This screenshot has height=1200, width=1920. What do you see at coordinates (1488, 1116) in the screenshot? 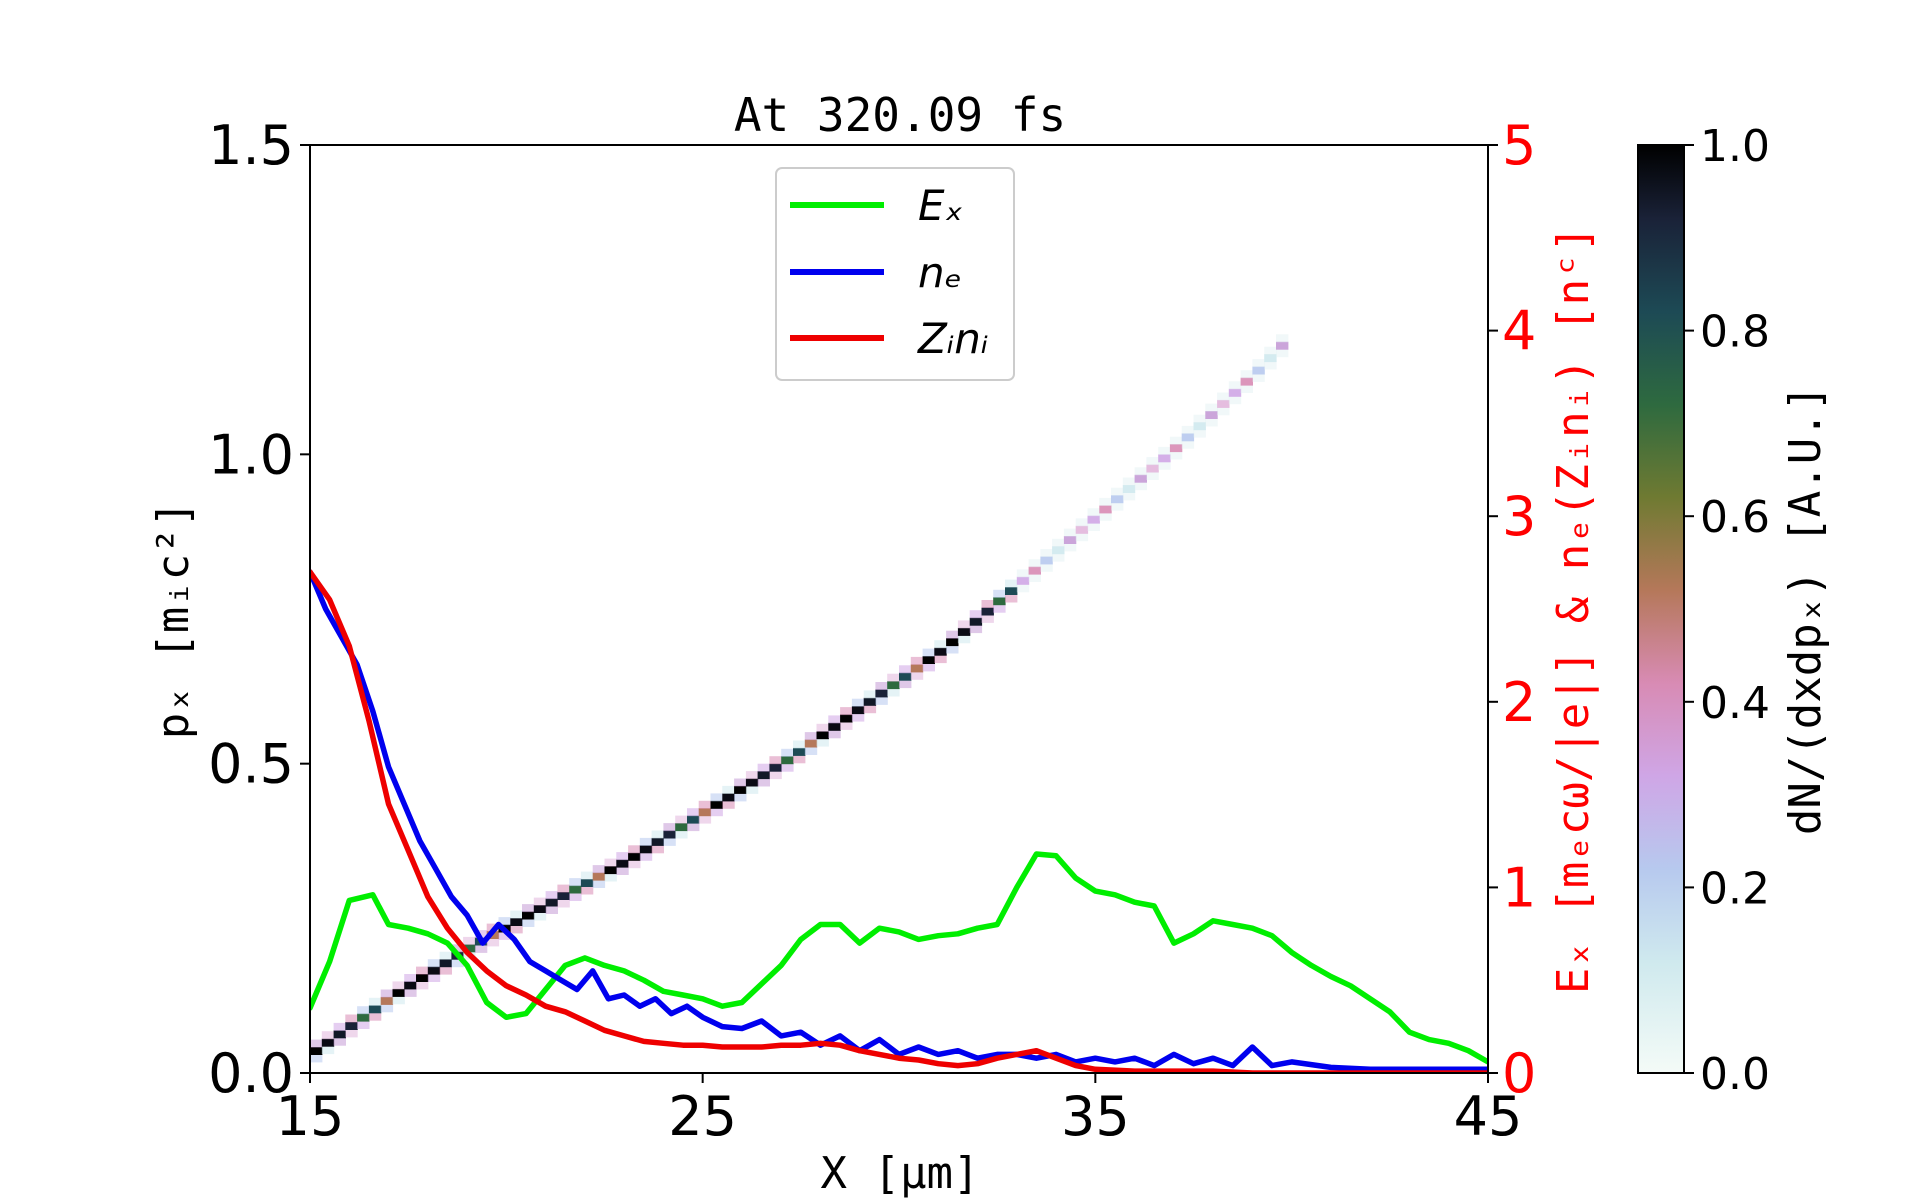
I see `x-tick-label: 45` at bounding box center [1488, 1116].